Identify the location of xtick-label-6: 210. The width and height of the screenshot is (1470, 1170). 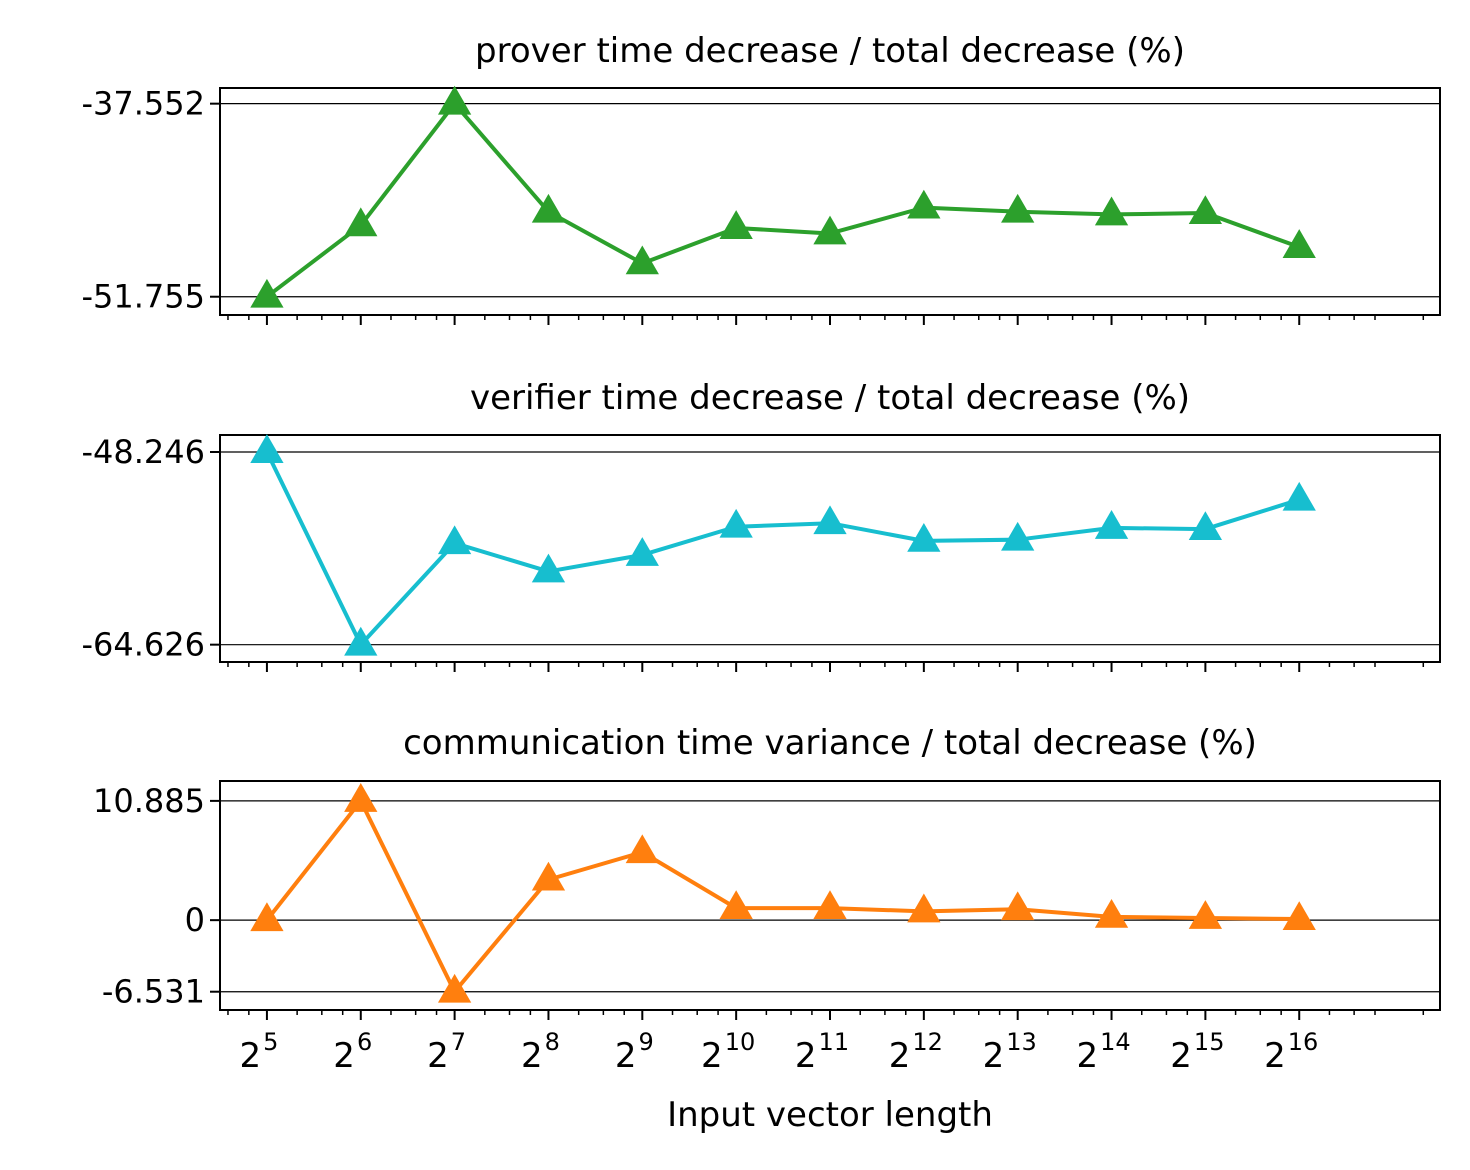
(728, 1052).